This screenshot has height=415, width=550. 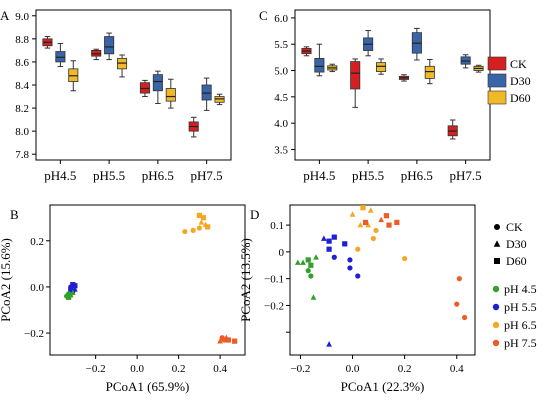 What do you see at coordinates (520, 307) in the screenshot?
I see `legend-label: pH 5.5` at bounding box center [520, 307].